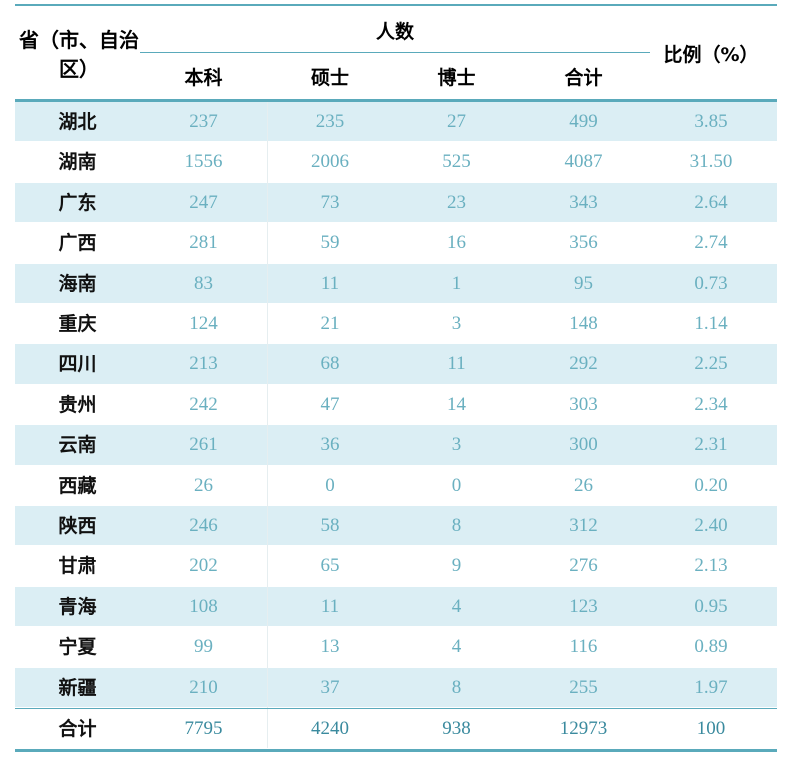 The image size is (792, 764). I want to click on column-header: 合计, so click(583, 78).